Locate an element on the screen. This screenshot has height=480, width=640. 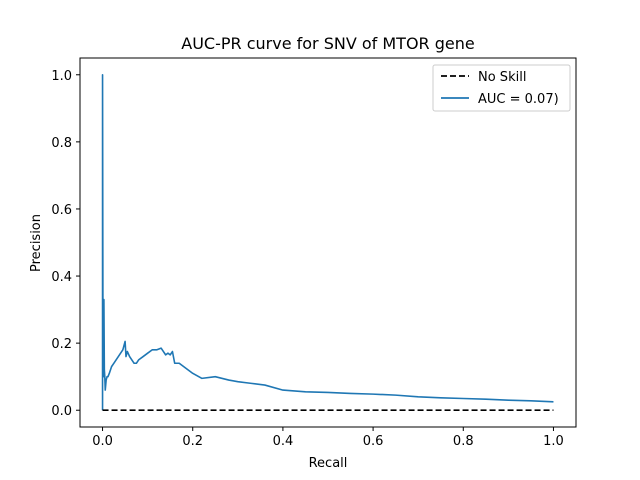
x-tick-label: 0.0 is located at coordinates (102, 441).